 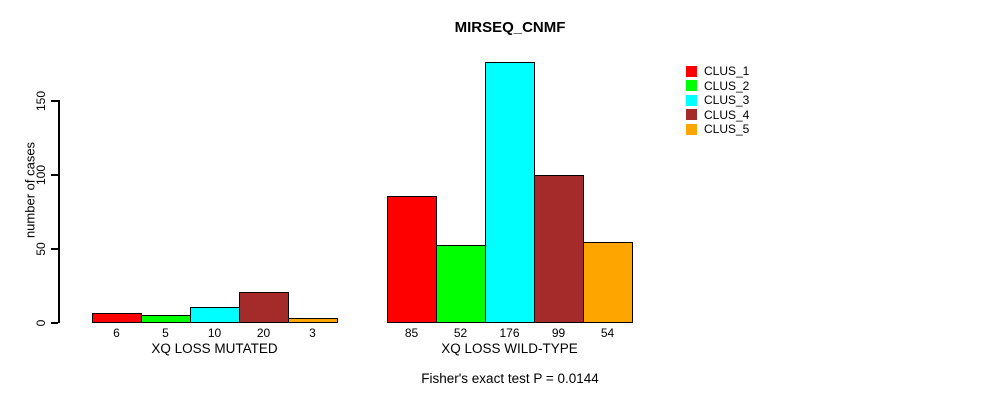 What do you see at coordinates (263, 333) in the screenshot?
I see `bar-value-label: 20` at bounding box center [263, 333].